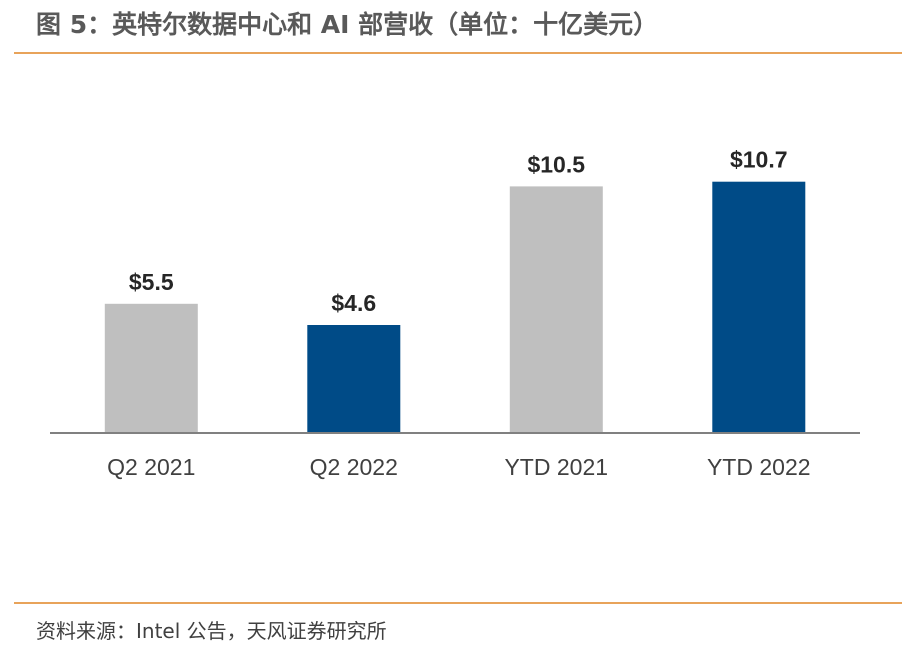  Describe the element at coordinates (151, 282) in the screenshot. I see `data-label-0: $5.5` at that location.